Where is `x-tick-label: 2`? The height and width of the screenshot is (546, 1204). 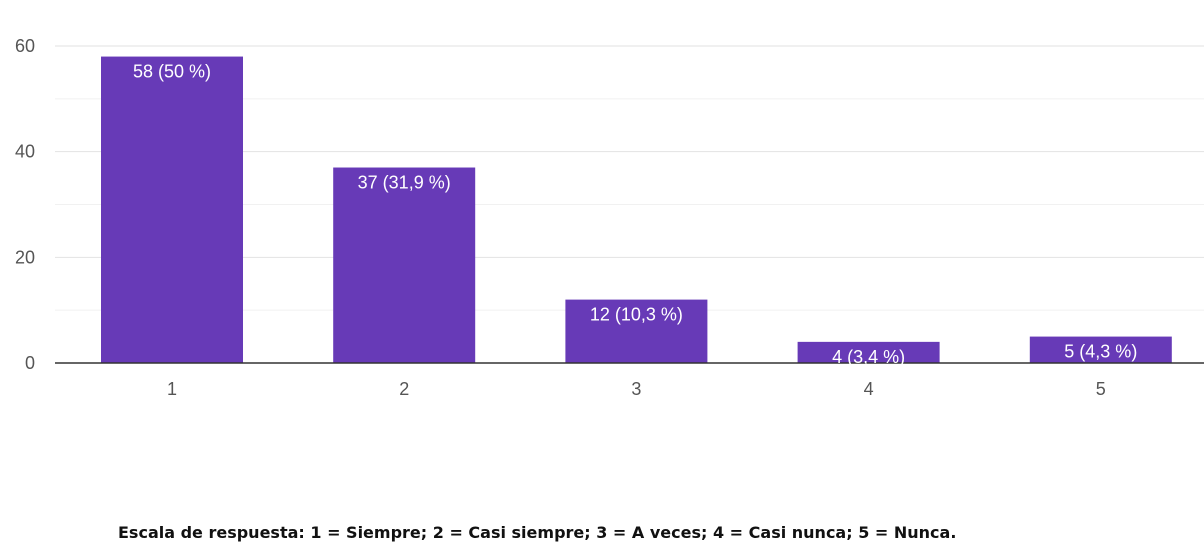 x-tick-label: 2 is located at coordinates (404, 389).